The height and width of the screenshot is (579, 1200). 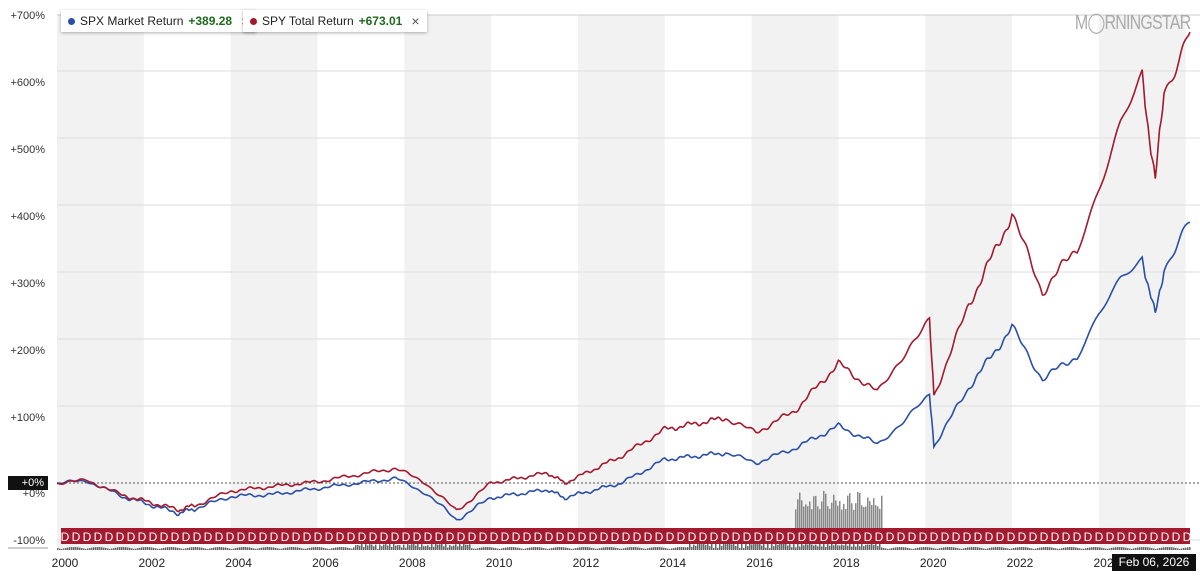 What do you see at coordinates (159, 21) in the screenshot?
I see `legend-item-spx: SPX Market Return +389.28 ×` at bounding box center [159, 21].